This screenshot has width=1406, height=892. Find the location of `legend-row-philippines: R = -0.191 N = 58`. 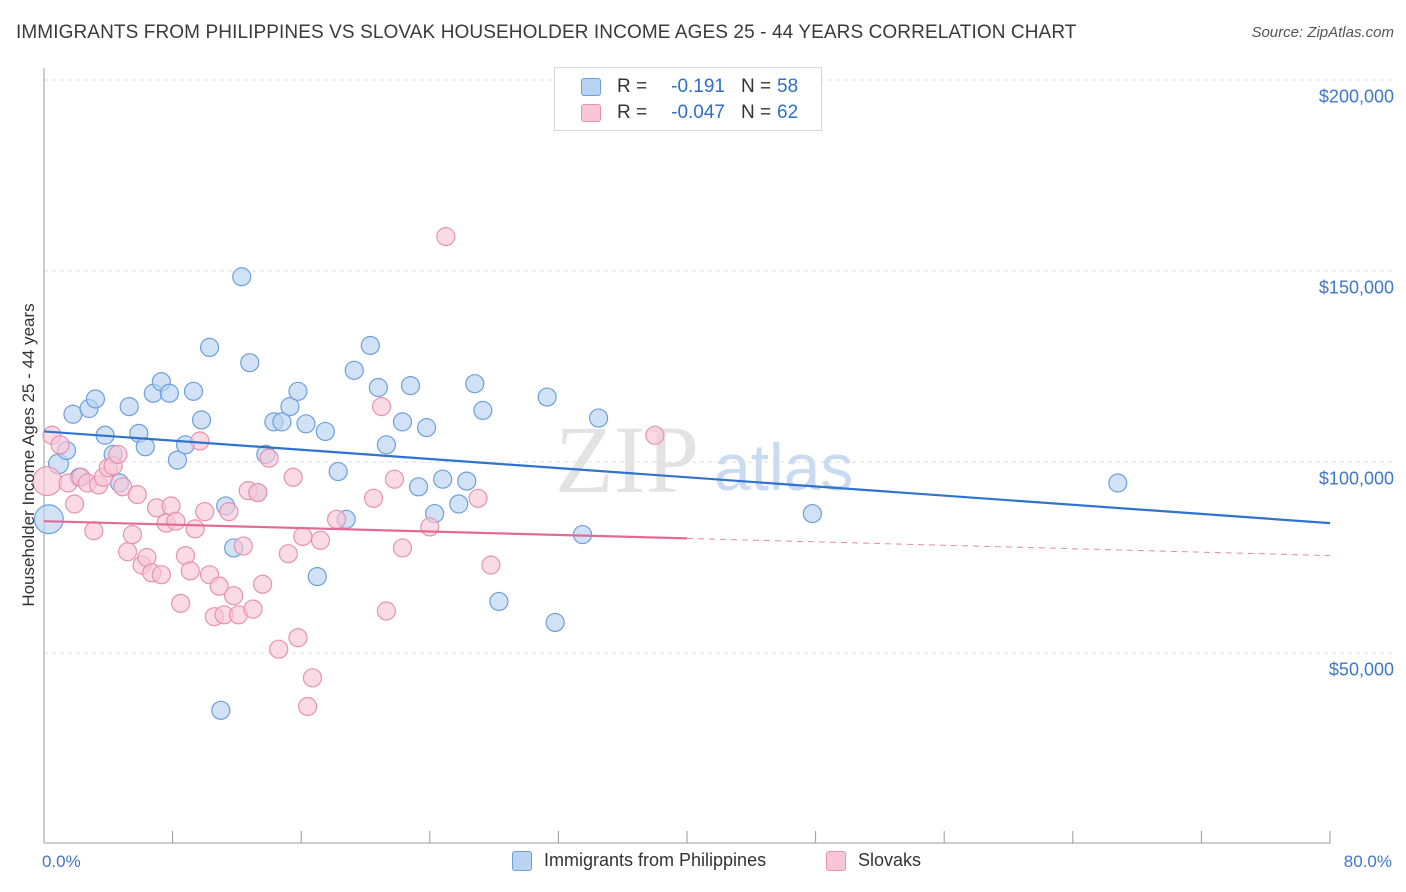

legend-row-philippines: R = -0.191 N = 58 is located at coordinates (689, 87).